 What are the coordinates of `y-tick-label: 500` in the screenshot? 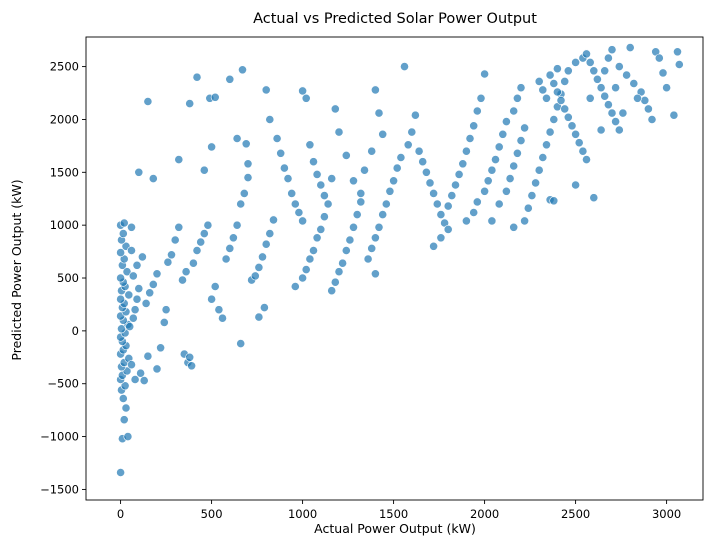 It's located at (68, 278).